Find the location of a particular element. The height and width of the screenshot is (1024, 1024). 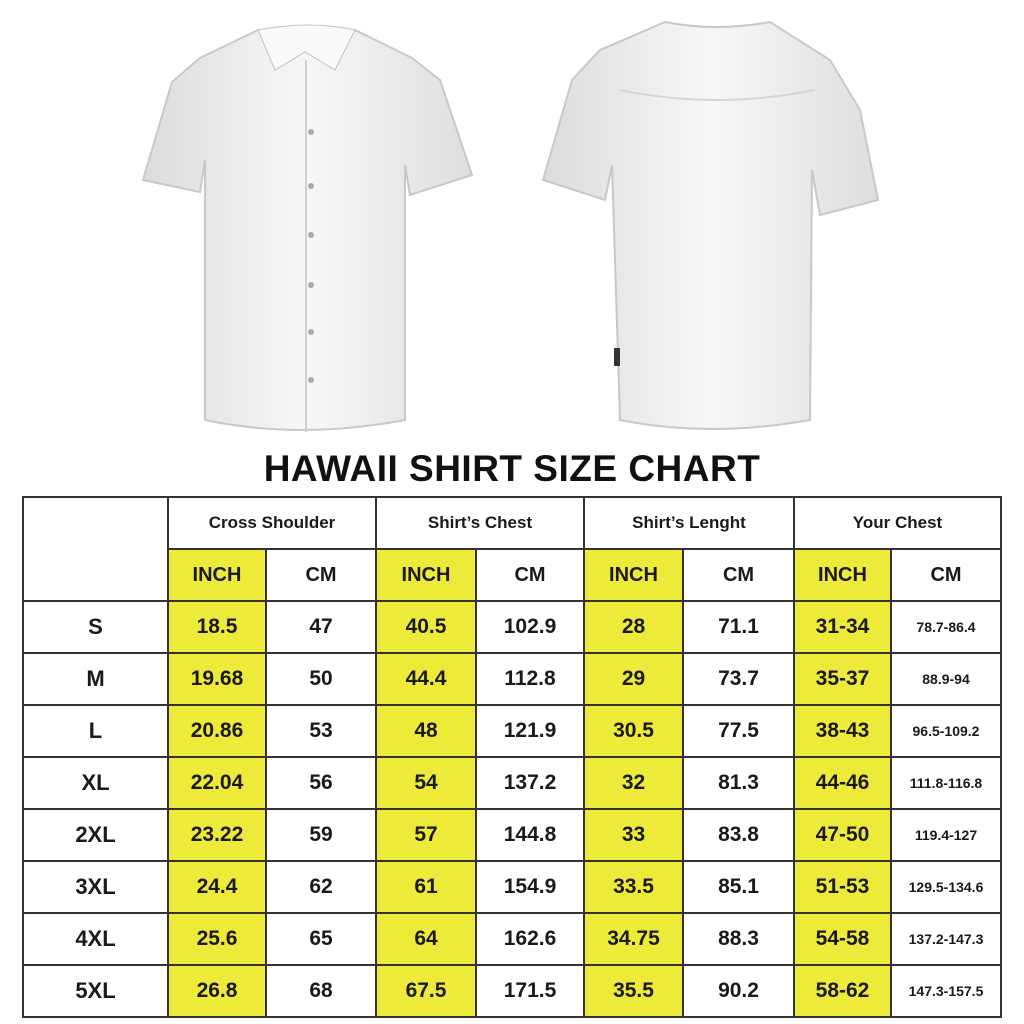

table-row: L 20.86 53 48 121.9 30.5 77.5 38-43 96.5-109.2 is located at coordinates (512, 731).